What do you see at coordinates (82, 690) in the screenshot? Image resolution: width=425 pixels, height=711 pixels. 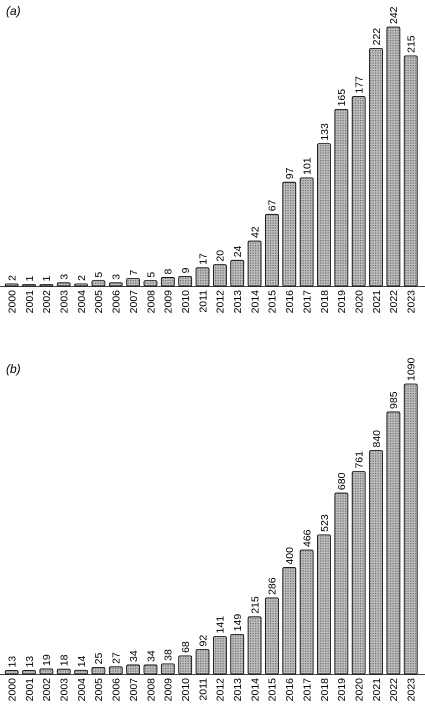 I see `tick-label-b-2004: 2004` at bounding box center [82, 690].